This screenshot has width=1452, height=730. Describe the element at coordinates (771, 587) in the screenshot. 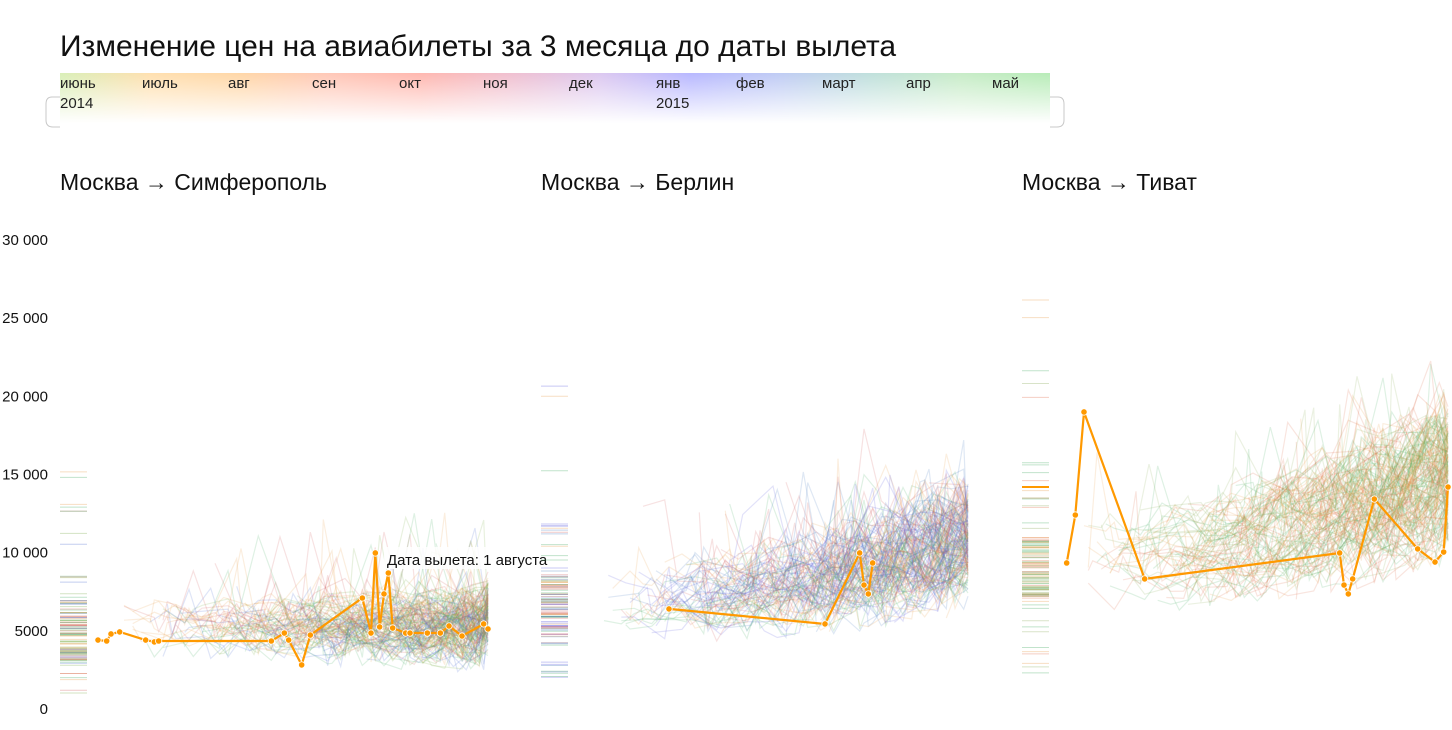

I see `highlighted-price-line` at that location.